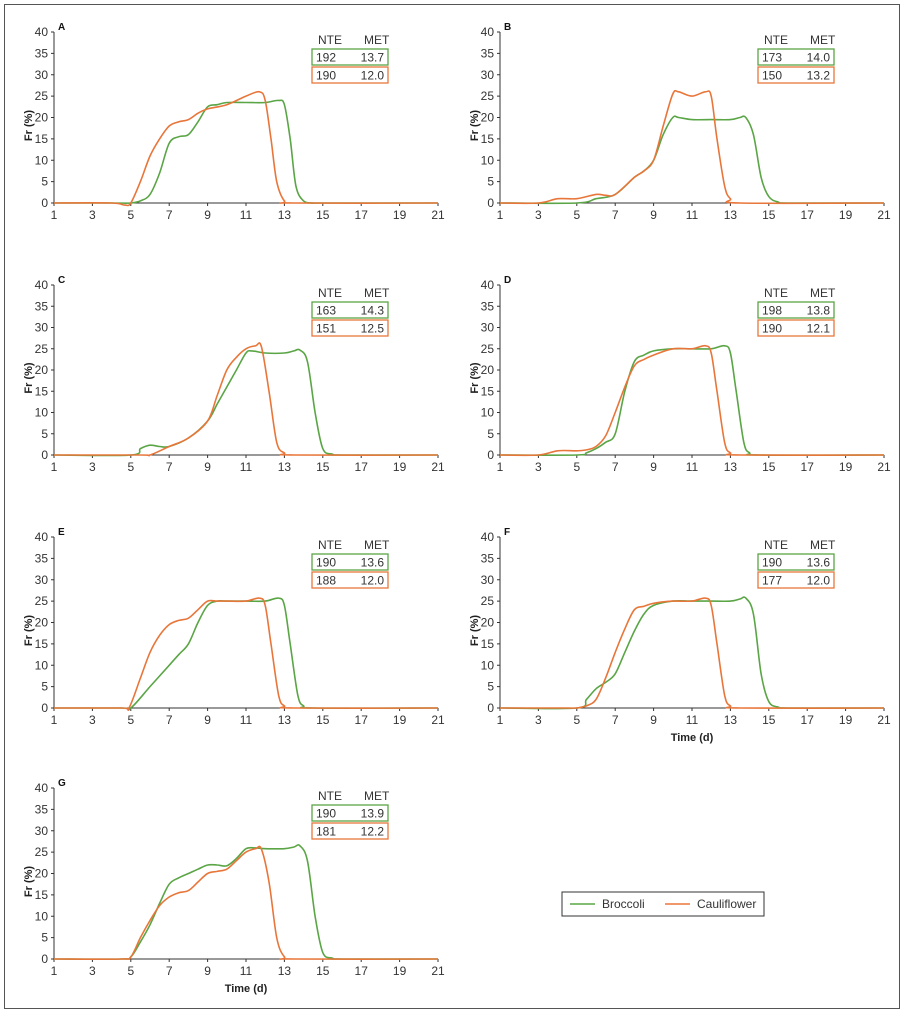  I want to click on panel-label: E, so click(61, 532).